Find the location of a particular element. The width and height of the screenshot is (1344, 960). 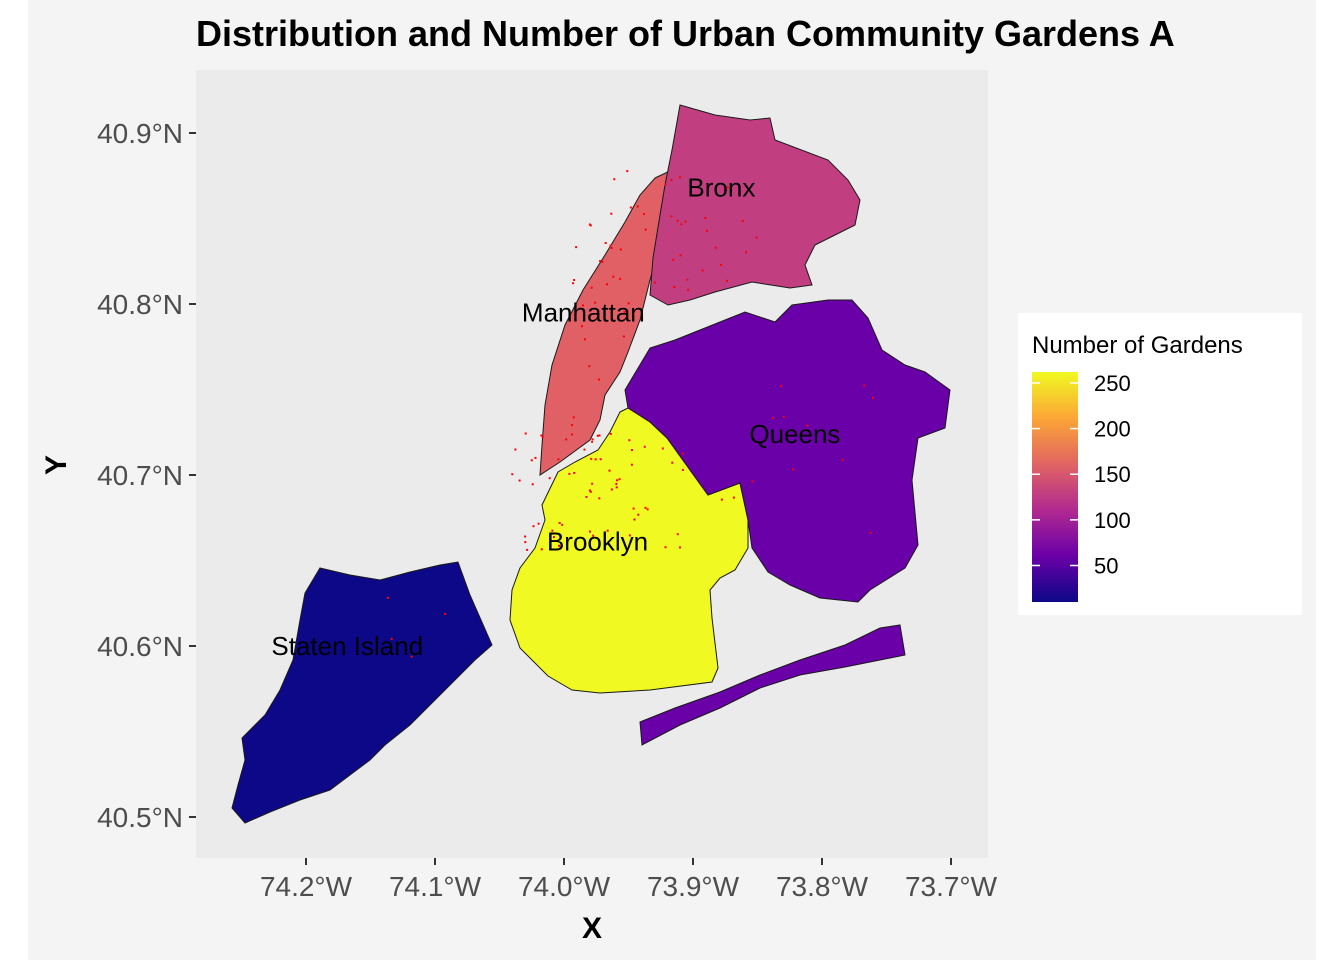

region-label-brooklyn: Brooklyn is located at coordinates (597, 542).